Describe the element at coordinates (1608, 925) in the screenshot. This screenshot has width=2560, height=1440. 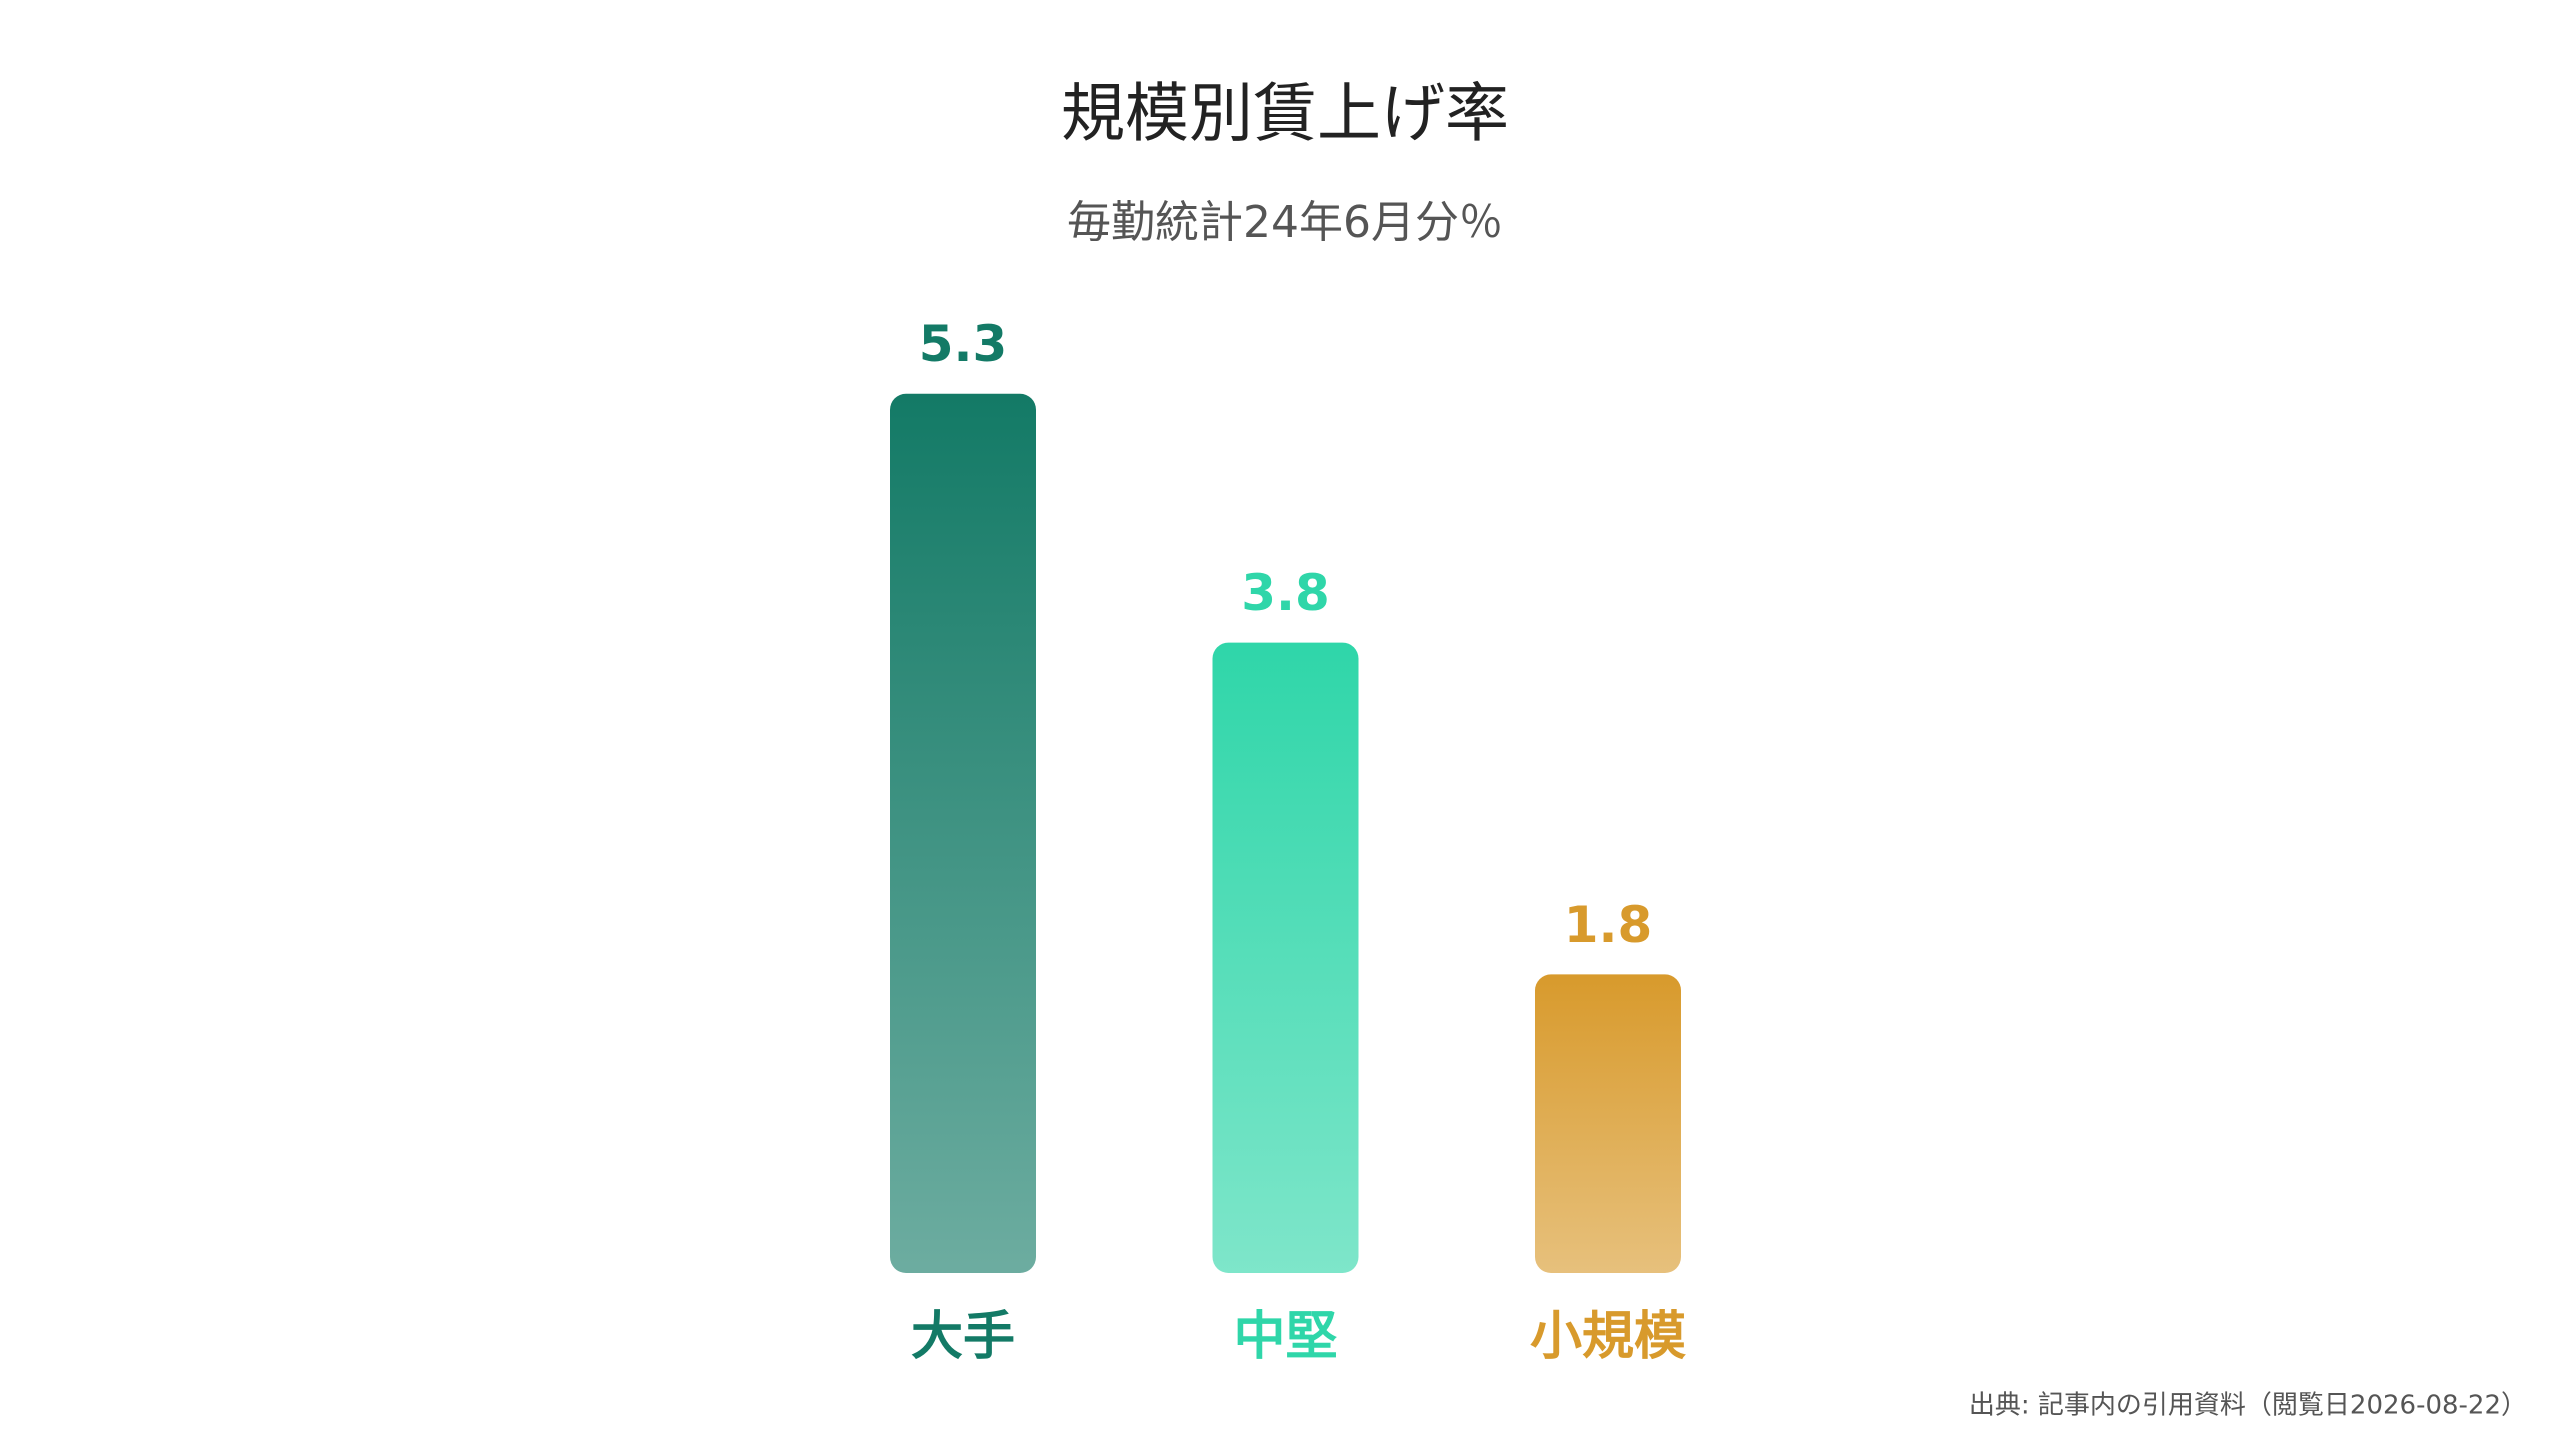
I see `value-label: 1.8` at that location.